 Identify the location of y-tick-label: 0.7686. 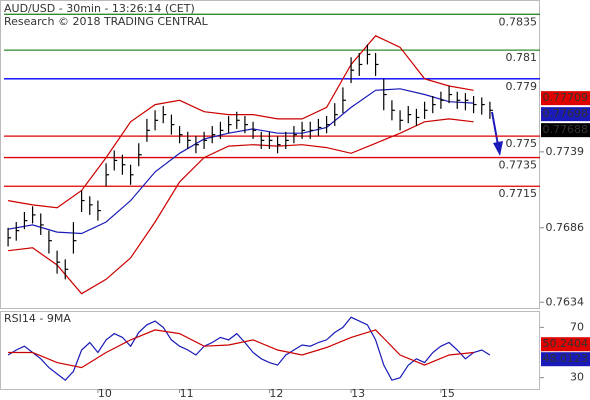
(565, 227).